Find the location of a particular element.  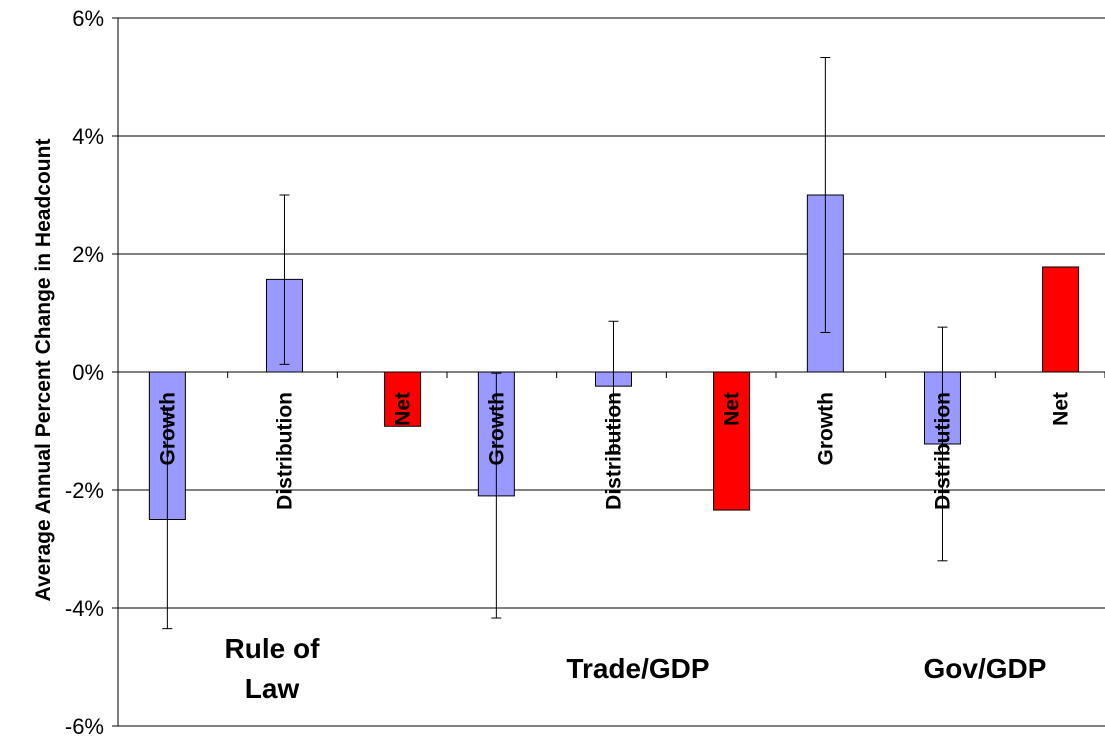

group-label: Trade/GDP is located at coordinates (637, 668).